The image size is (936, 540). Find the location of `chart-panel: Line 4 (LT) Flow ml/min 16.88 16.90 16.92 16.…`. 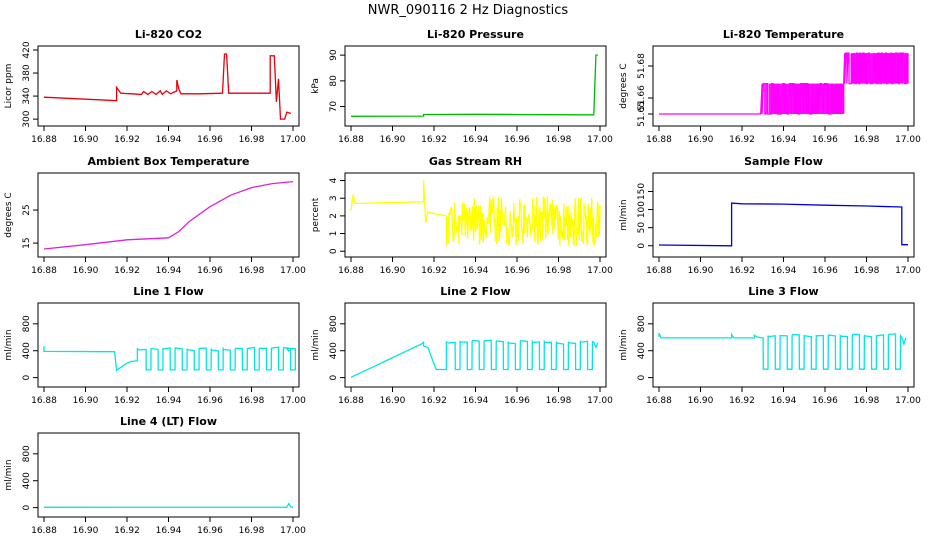

chart-panel: Line 4 (LT) Flow ml/min 16.88 16.90 16.92 16.… is located at coordinates (155, 475).